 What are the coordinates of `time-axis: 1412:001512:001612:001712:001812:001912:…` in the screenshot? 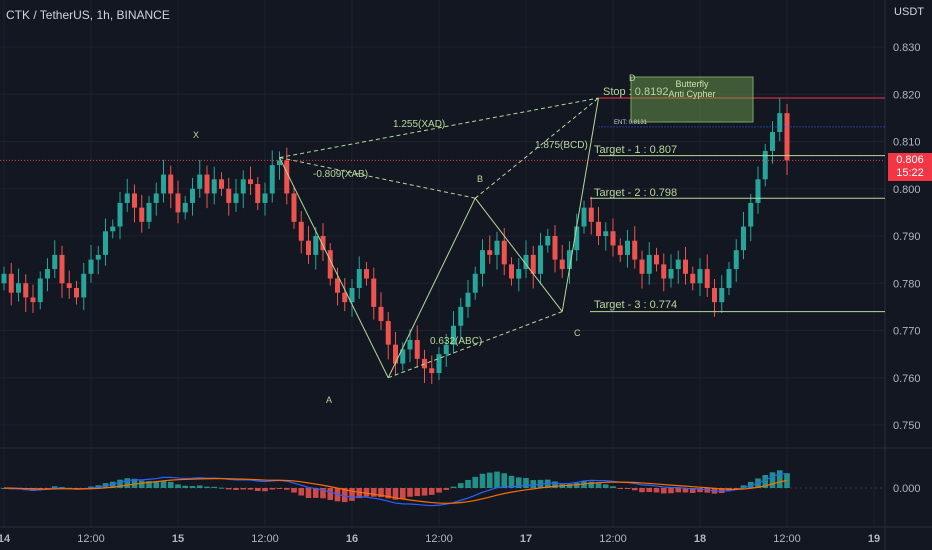 It's located at (466, 539).